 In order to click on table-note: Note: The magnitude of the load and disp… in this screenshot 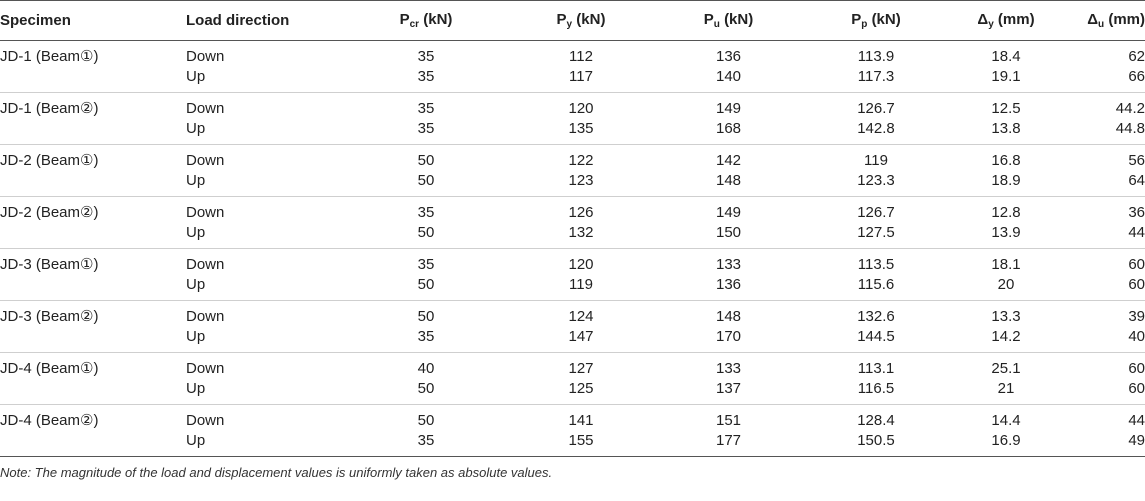, I will do `click(276, 472)`.